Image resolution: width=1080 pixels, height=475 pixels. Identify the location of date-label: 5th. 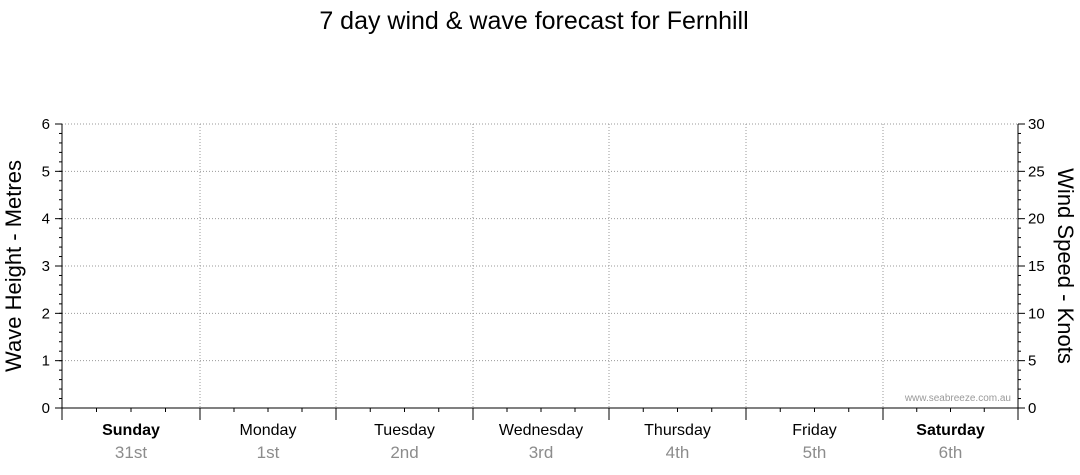
(815, 452).